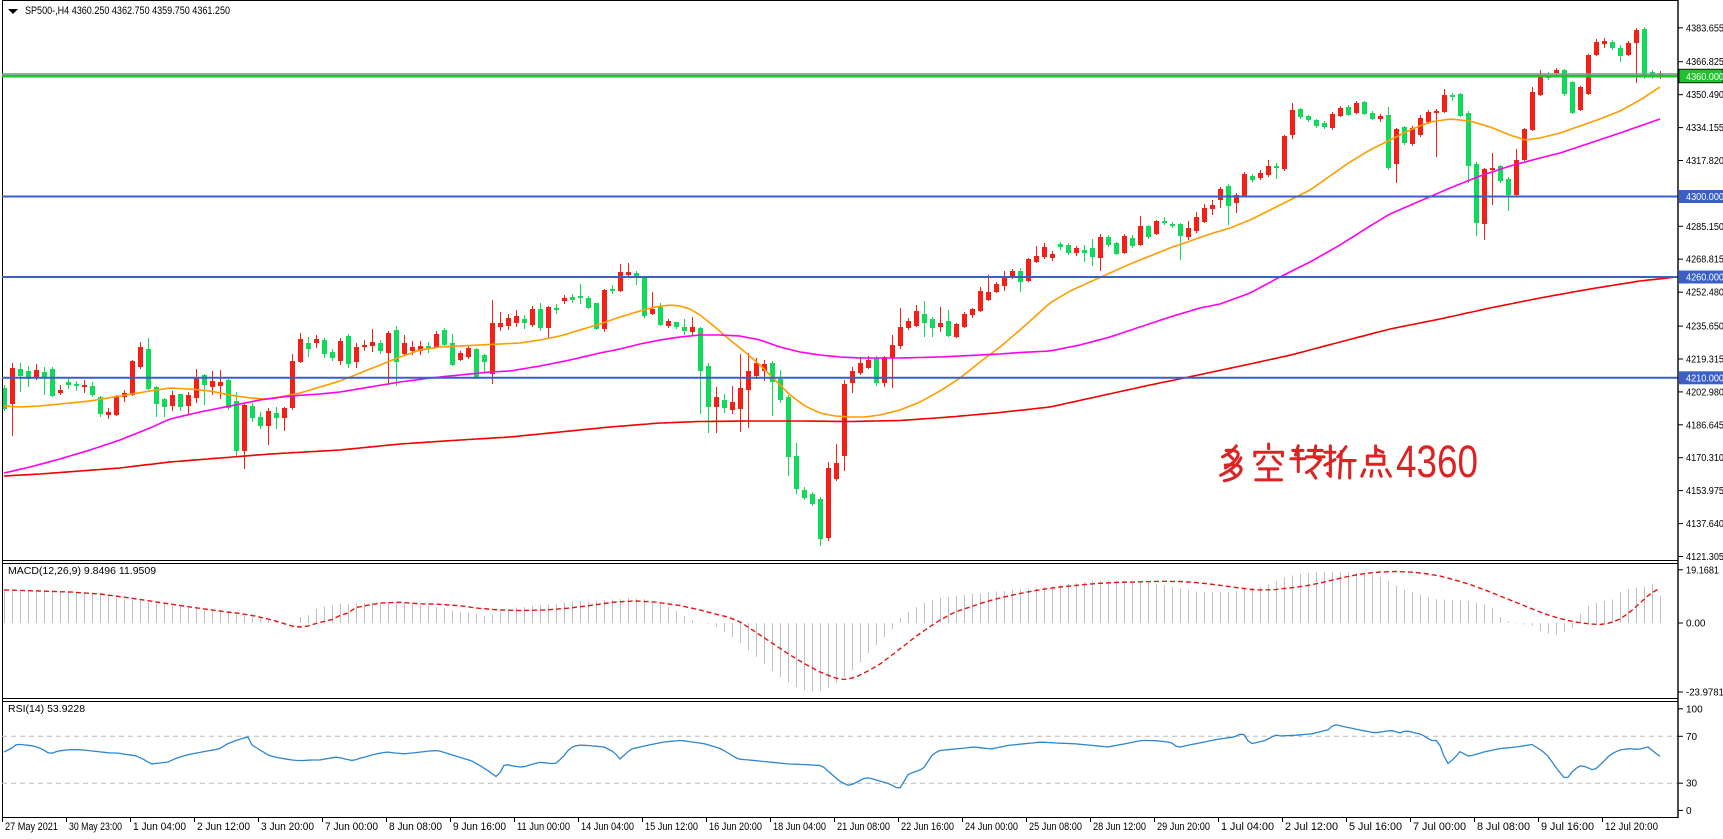 This screenshot has width=1723, height=839. Describe the element at coordinates (159, 827) in the screenshot. I see `svg-text: 1 Jun 04:00` at that location.